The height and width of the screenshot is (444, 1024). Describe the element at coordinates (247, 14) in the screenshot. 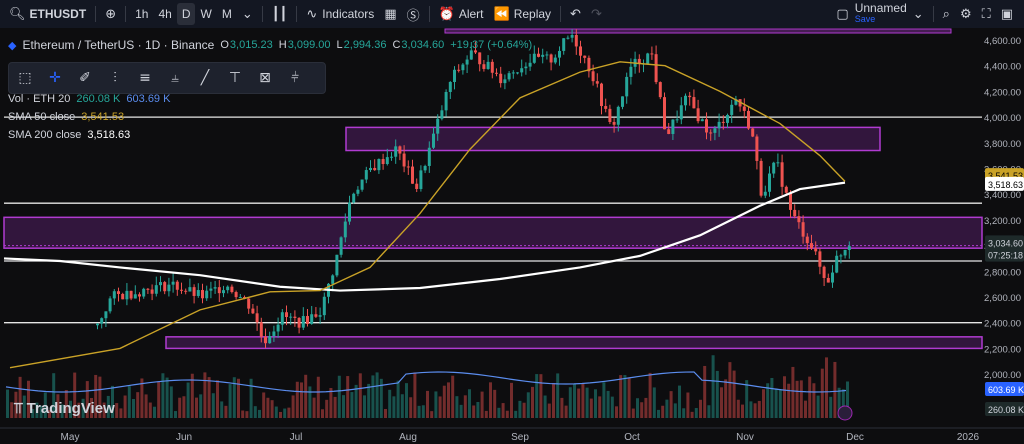

I see `interval-dropdown-icon: ⌄` at that location.